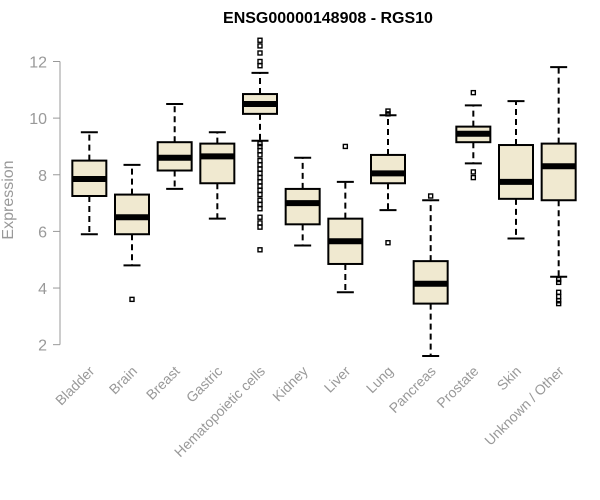 This screenshot has height=500, width=600. I want to click on chart-title: ENSG00000148908 - RGS10, so click(328, 18).